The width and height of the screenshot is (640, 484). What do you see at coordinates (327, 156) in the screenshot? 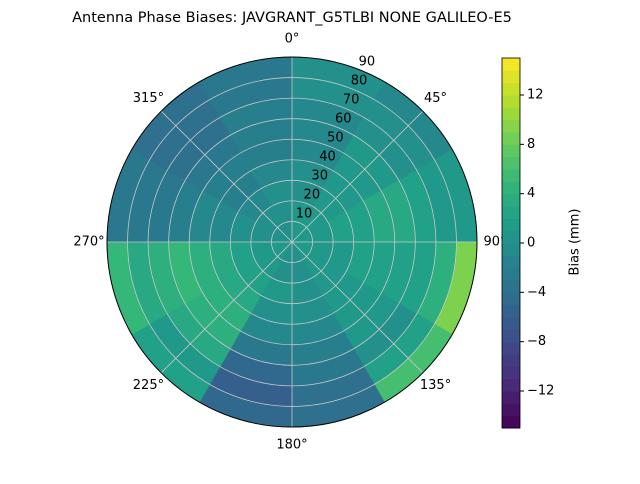
I see `r-tick-label: 40` at bounding box center [327, 156].